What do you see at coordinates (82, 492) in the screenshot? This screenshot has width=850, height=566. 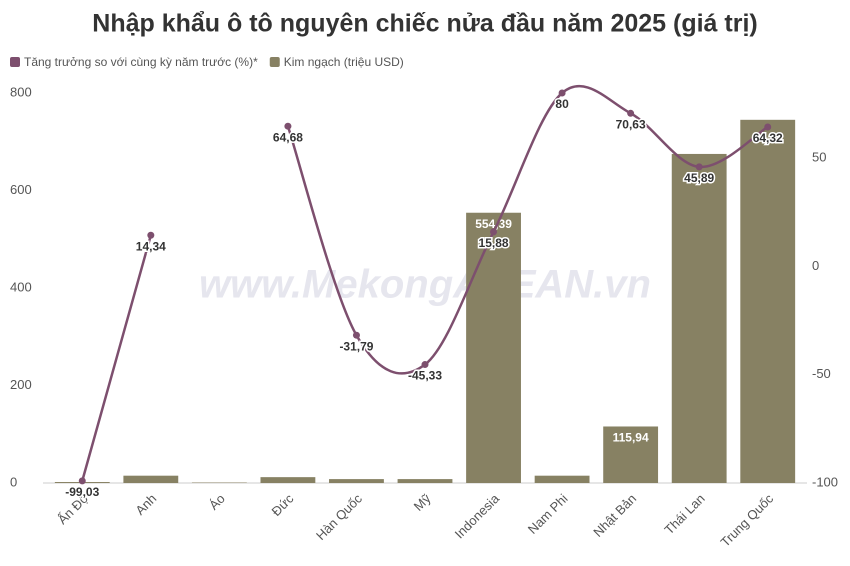 I see `line-label: -99,03` at bounding box center [82, 492].